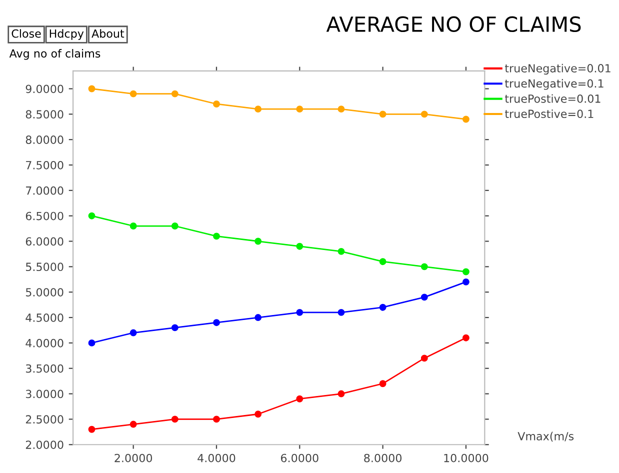  Describe the element at coordinates (299, 458) in the screenshot. I see `x-tick-label: 6.0000` at that location.